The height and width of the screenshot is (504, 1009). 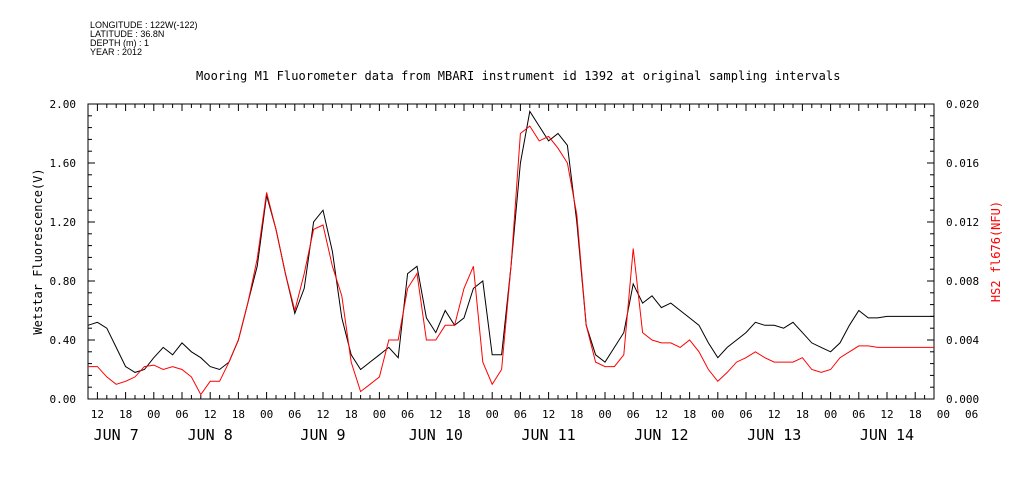 What do you see at coordinates (322, 435) in the screenshot?
I see `x-day-label: JUN 9` at bounding box center [322, 435].